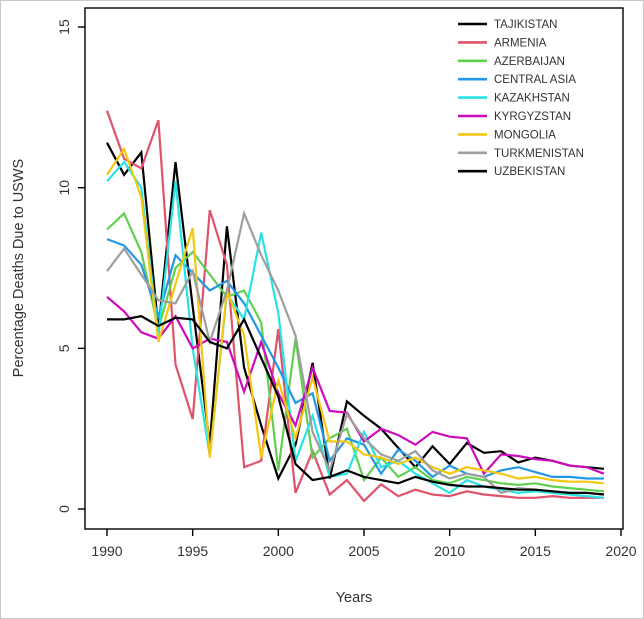 This screenshot has height=619, width=644. What do you see at coordinates (529, 172) in the screenshot?
I see `legend-label-uzbekistan: UZBEKISTAN` at bounding box center [529, 172].